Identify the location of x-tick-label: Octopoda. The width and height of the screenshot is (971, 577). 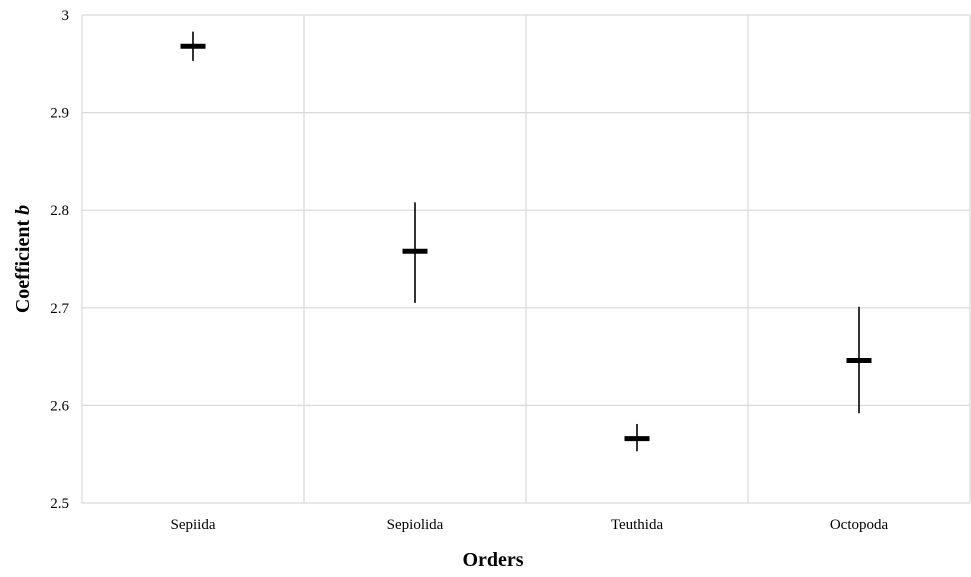
(859, 525).